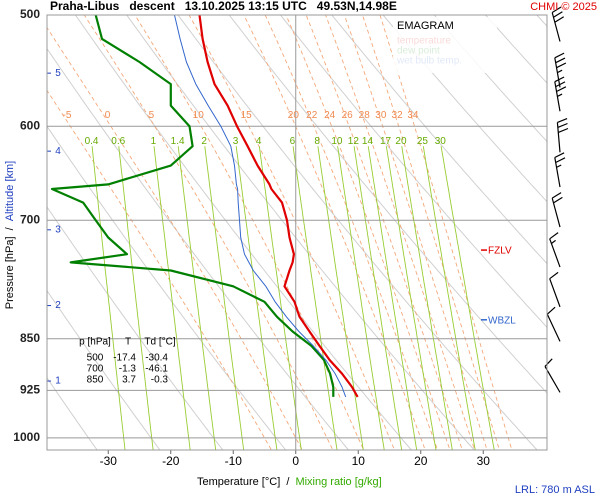 The width and height of the screenshot is (600, 500). I want to click on level-label: WBZL, so click(502, 320).